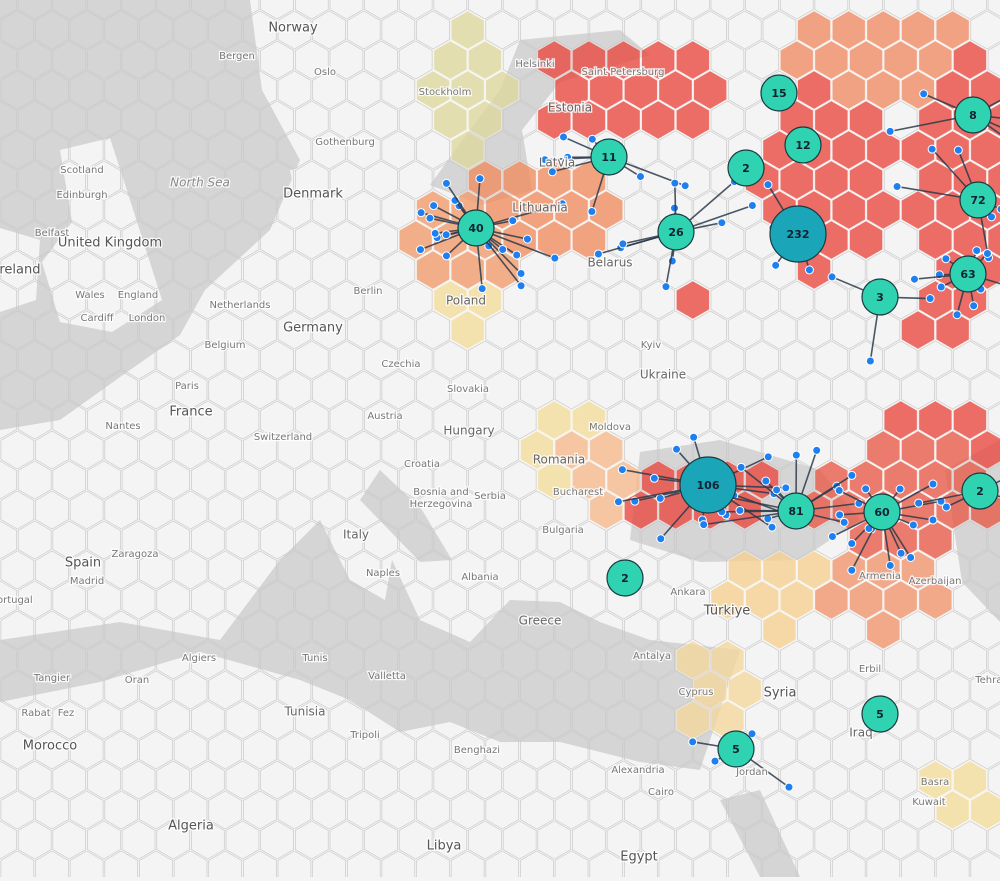  I want to click on place-label: Spain, so click(83, 563).